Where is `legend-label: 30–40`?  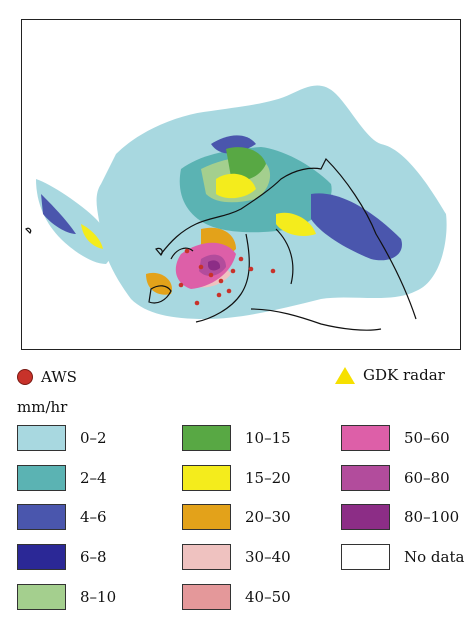
legend-label: 30–40 is located at coordinates (268, 557).